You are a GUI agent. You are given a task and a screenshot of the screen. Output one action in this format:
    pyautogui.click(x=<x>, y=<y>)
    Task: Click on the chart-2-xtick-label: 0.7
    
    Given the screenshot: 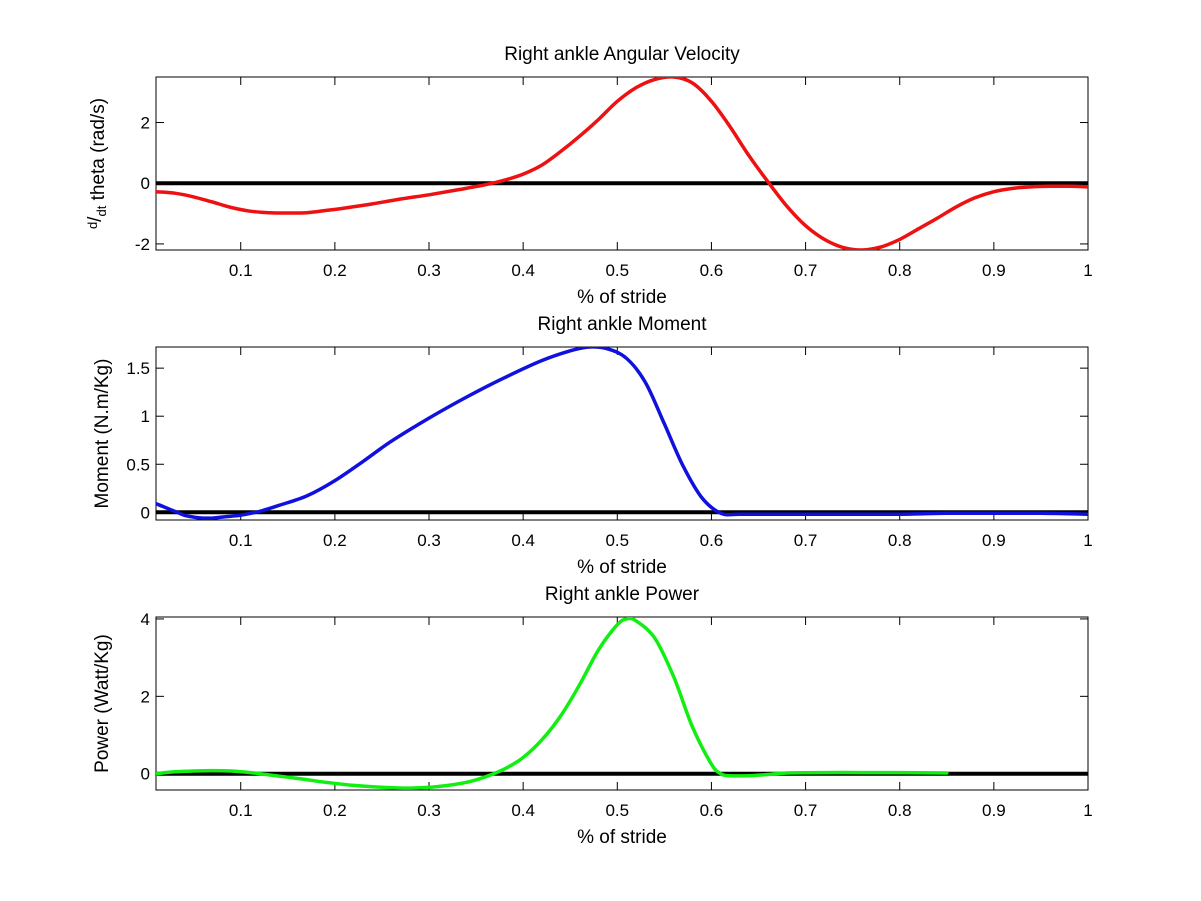 What is the action you would take?
    pyautogui.click(x=806, y=540)
    